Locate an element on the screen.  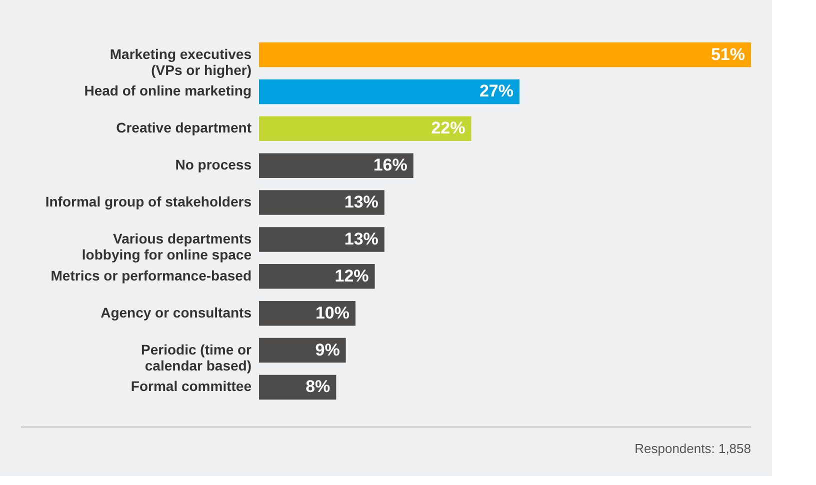
data-label: 51% is located at coordinates (727, 54).